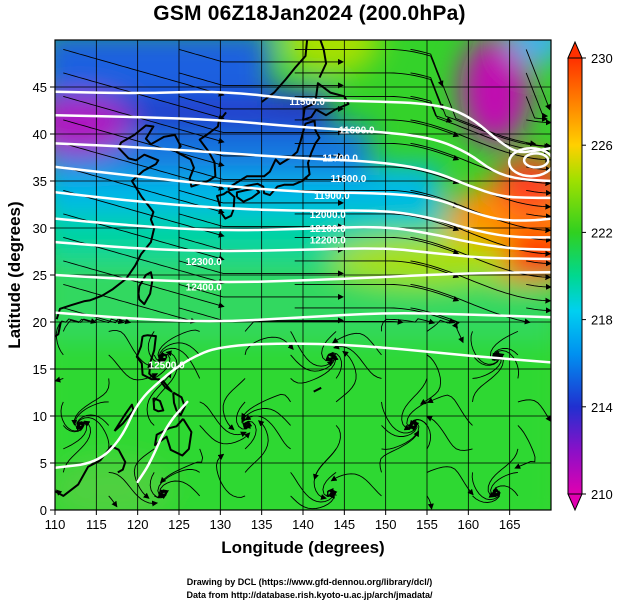  What do you see at coordinates (468, 524) in the screenshot?
I see `x-tick-label: 160` at bounding box center [468, 524].